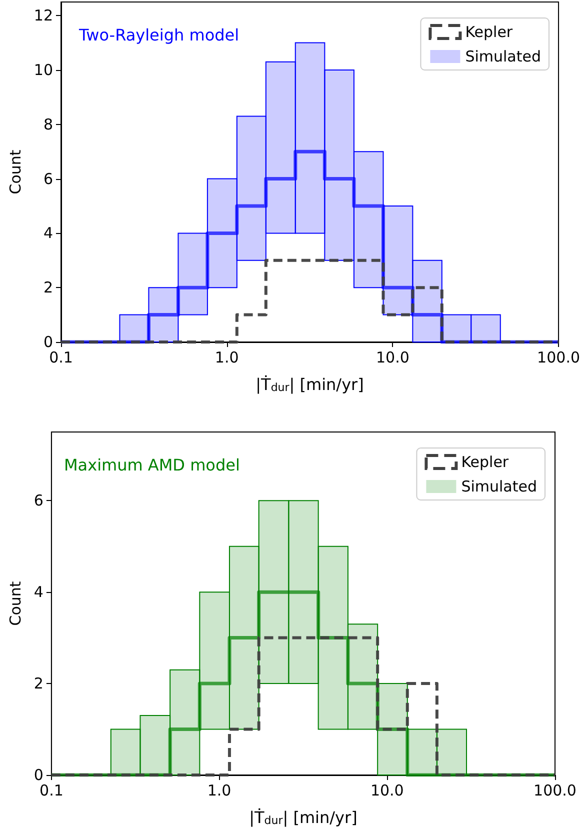  What do you see at coordinates (43, 15) in the screenshot?
I see `y-tick-label: 12` at bounding box center [43, 15].